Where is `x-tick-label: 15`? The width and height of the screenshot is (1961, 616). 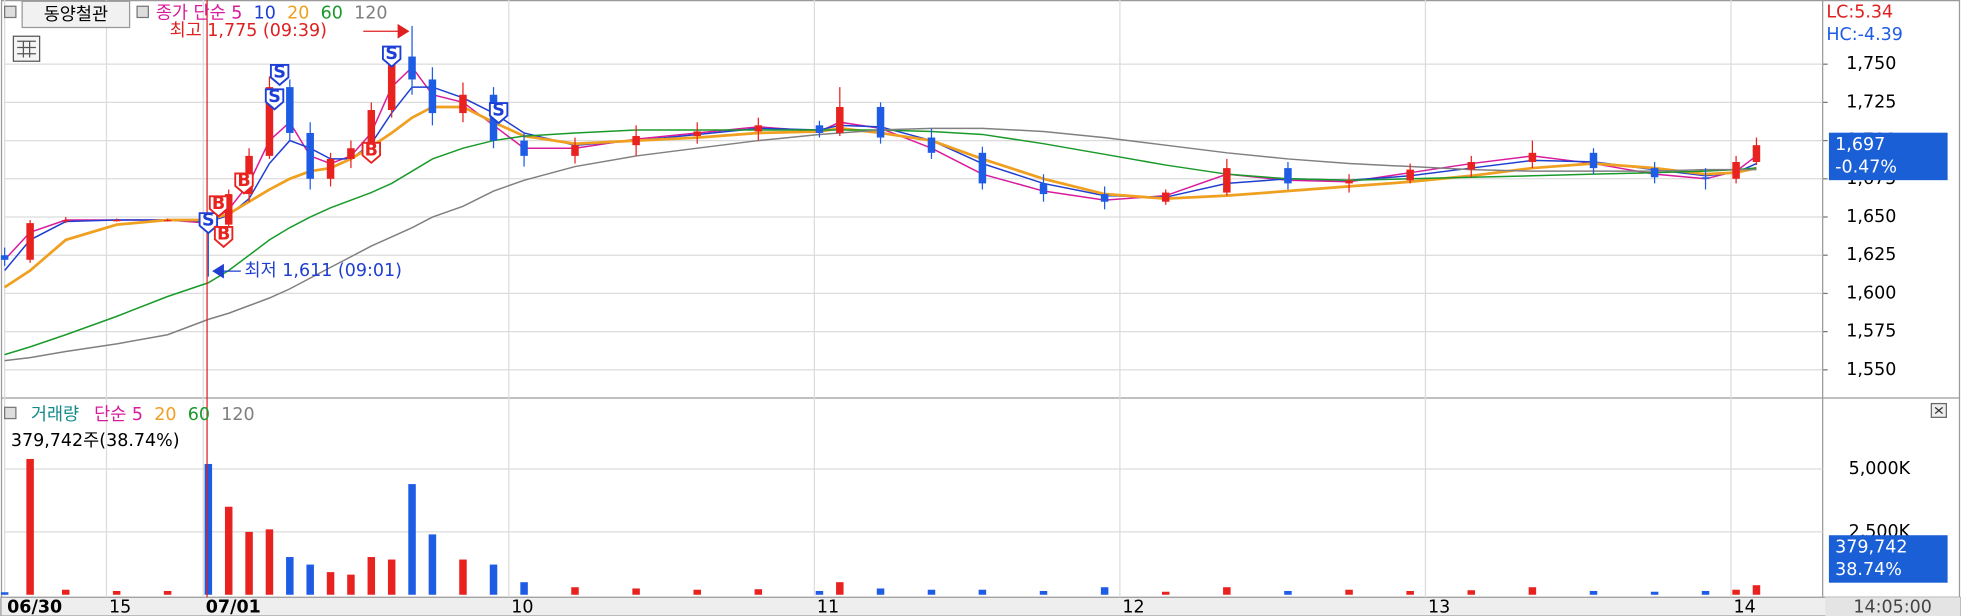 x-tick-label: 15 is located at coordinates (120, 606).